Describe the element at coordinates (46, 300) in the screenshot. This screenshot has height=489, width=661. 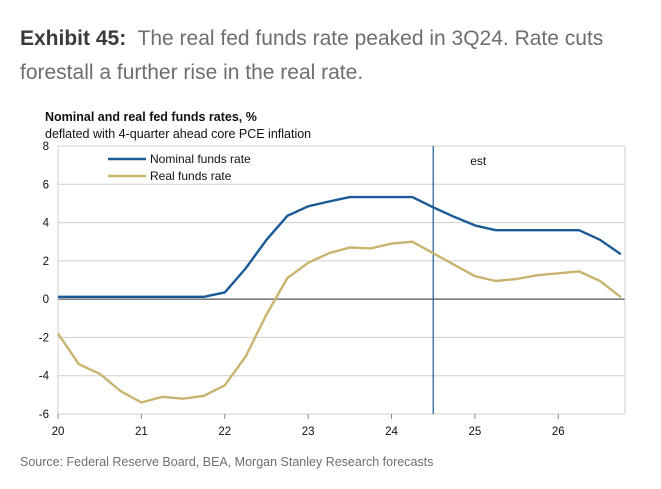
I see `y-tick-label: 0` at that location.